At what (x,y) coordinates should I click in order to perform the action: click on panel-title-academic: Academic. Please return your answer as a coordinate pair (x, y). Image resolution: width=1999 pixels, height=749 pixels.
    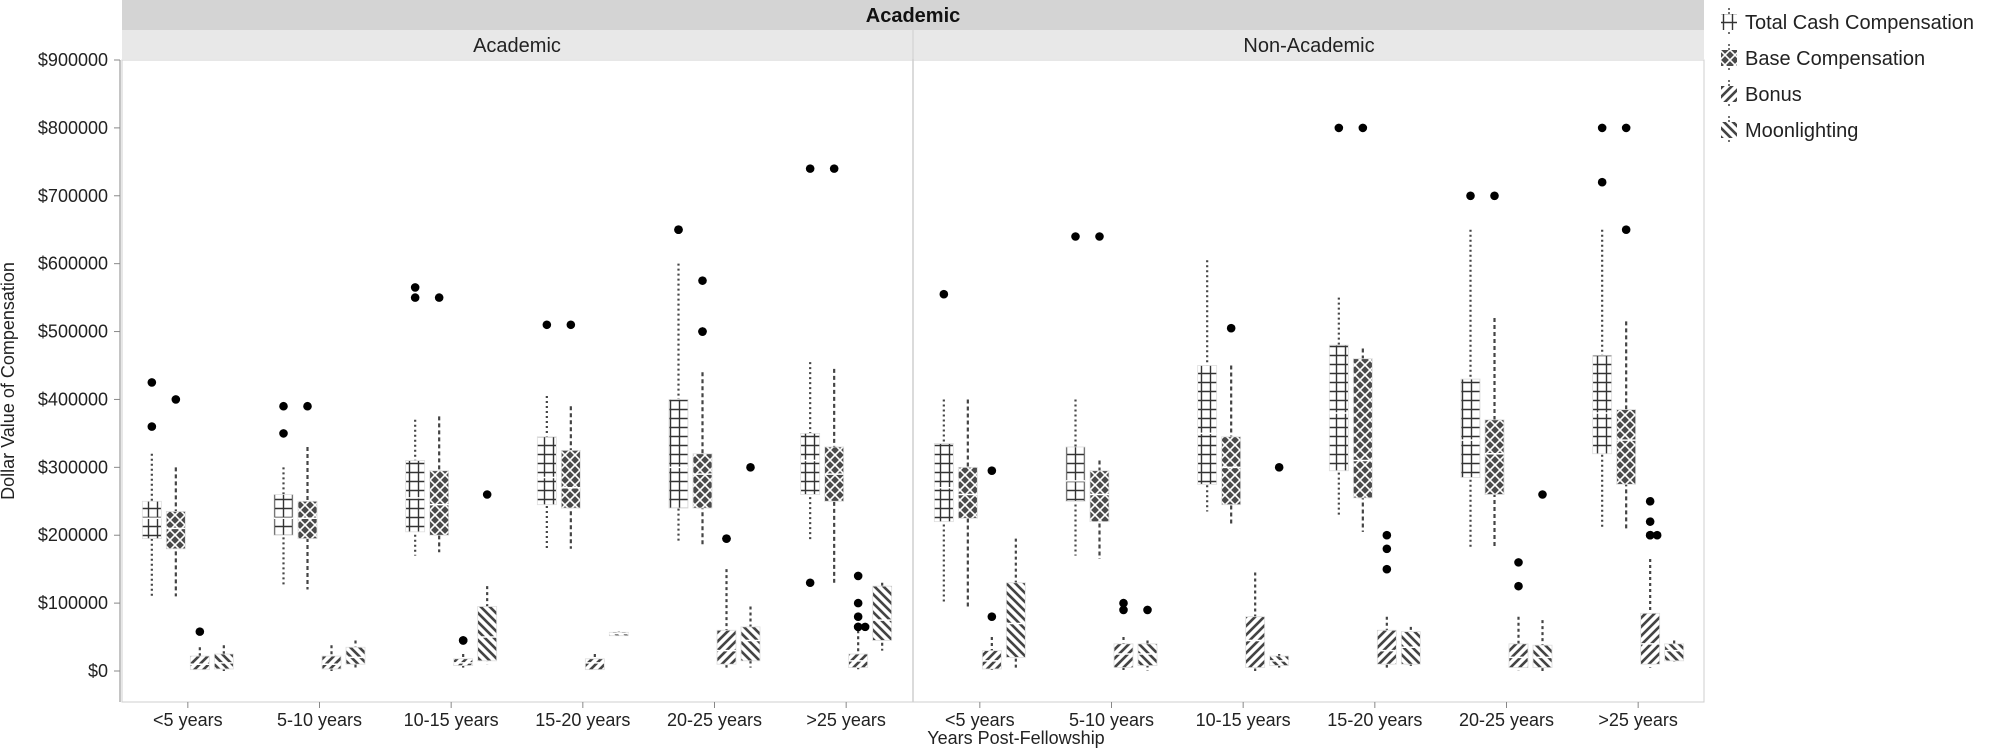
    Looking at the image, I should click on (517, 46).